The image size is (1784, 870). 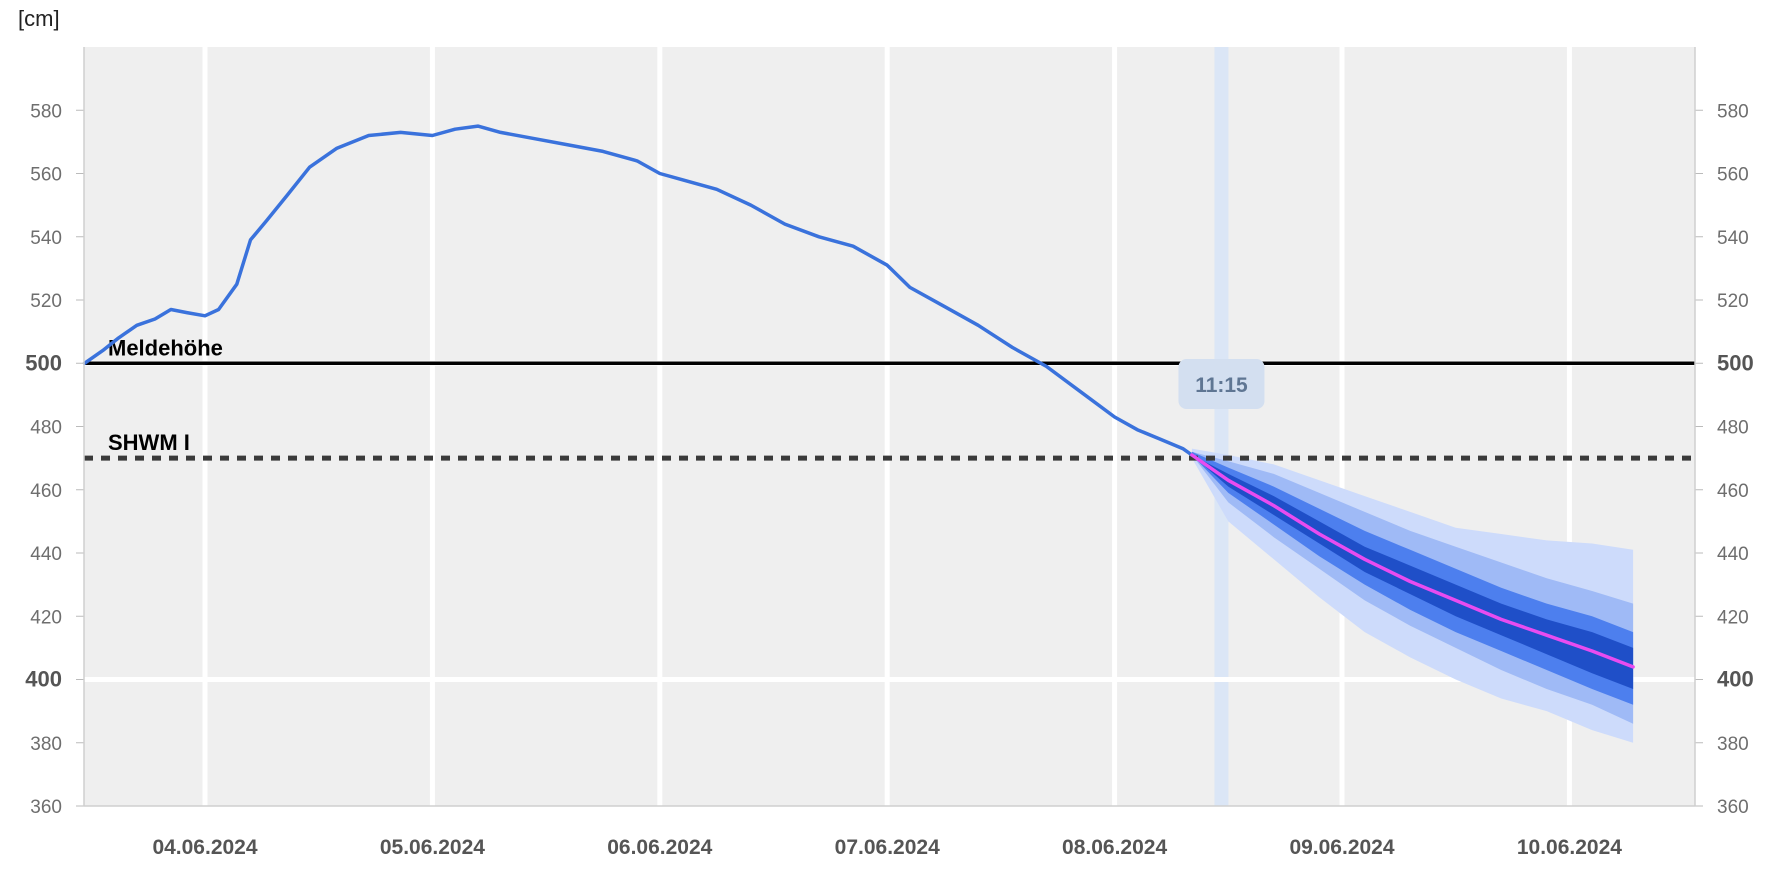 What do you see at coordinates (46, 491) in the screenshot?
I see `y-tick-label-left: 460` at bounding box center [46, 491].